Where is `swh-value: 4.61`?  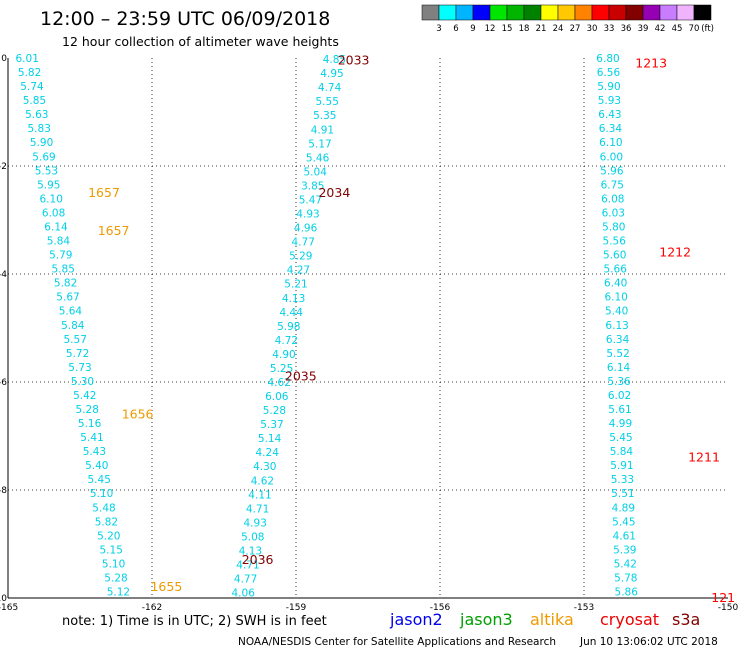 swh-value: 4.61 is located at coordinates (624, 536).